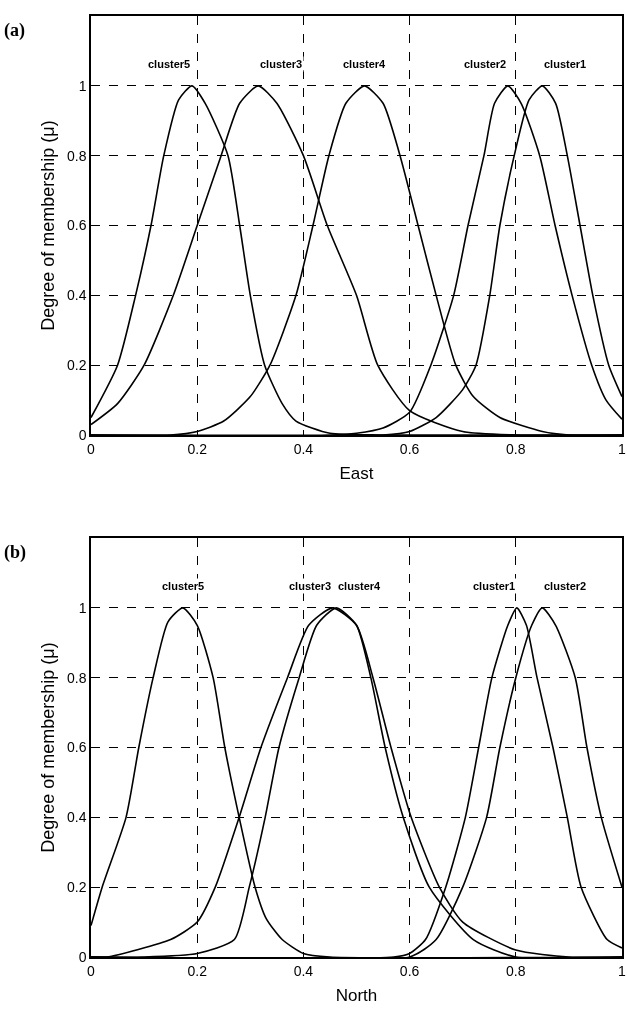 This screenshot has width=627, height=1021. I want to click on chart-title: (b), so click(15, 552).